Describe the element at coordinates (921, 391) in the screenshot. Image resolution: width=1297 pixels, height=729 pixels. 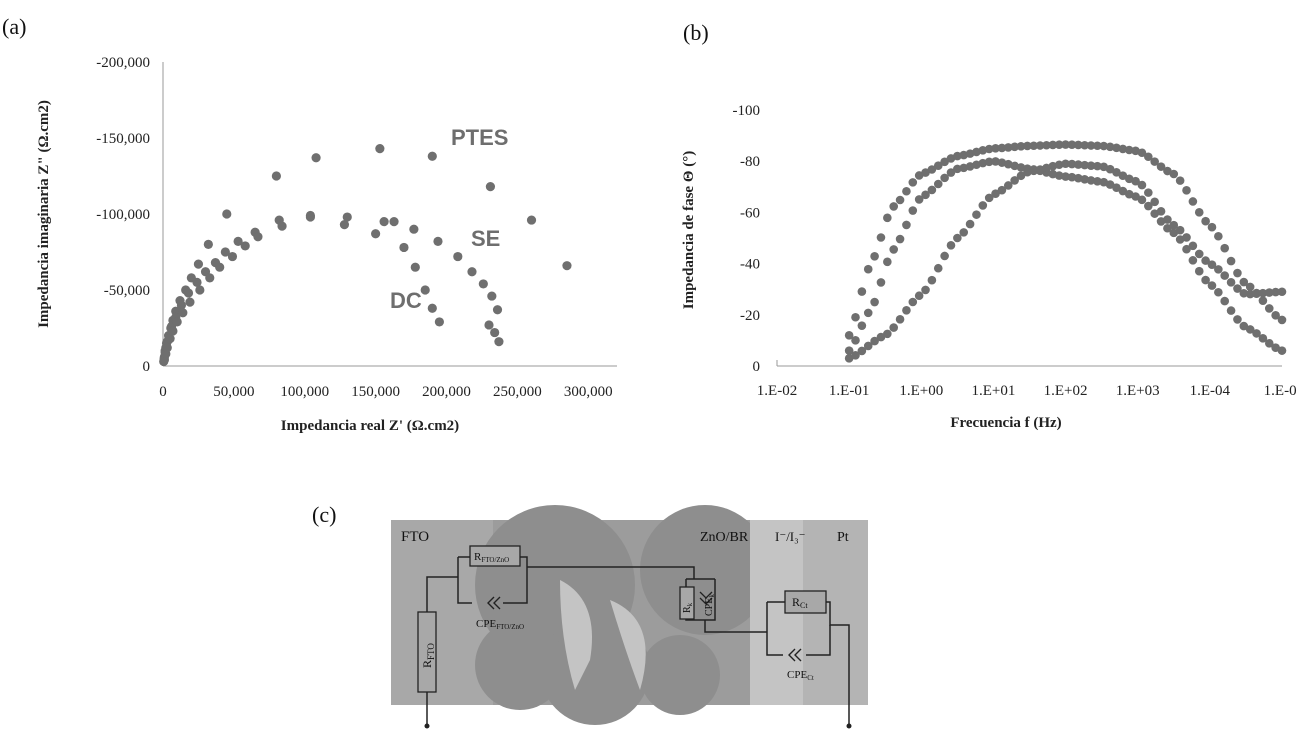
I see `bode-x-tick-label: 1.E+00` at that location.